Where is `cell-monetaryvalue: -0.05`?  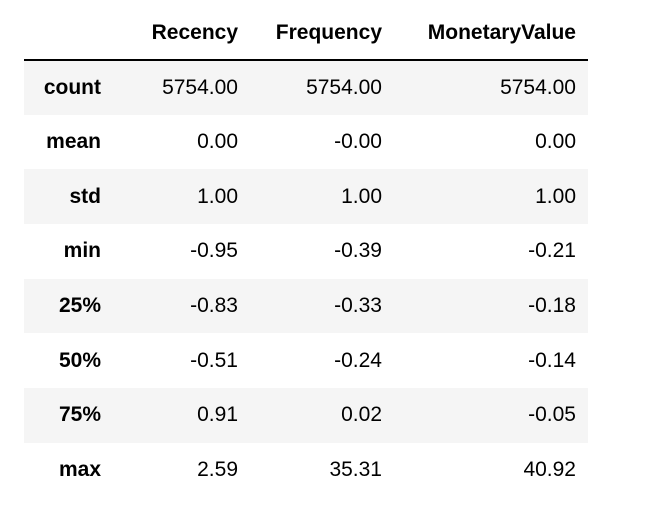
cell-monetaryvalue: -0.05 is located at coordinates (552, 415).